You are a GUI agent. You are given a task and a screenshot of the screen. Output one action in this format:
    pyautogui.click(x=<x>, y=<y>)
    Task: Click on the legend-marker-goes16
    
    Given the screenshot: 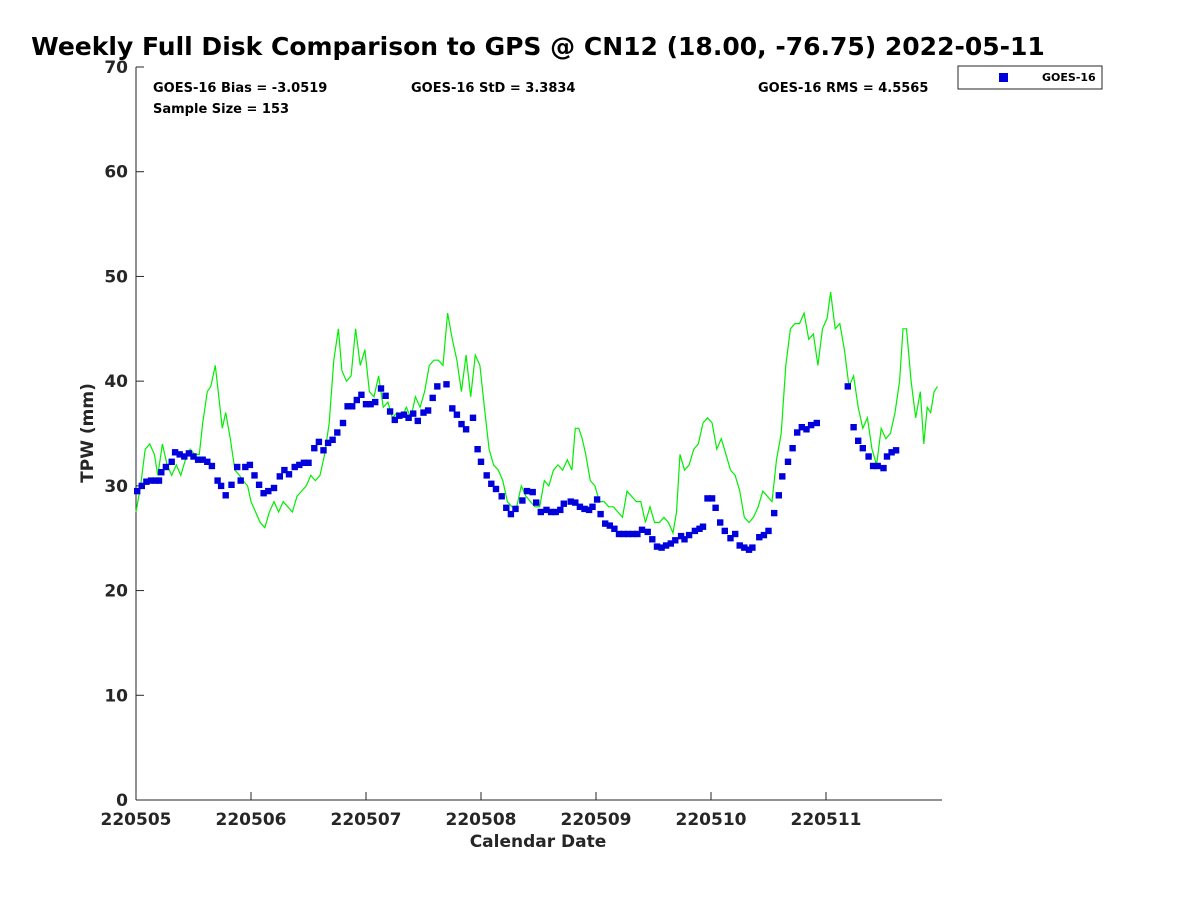 What is the action you would take?
    pyautogui.click(x=1003, y=77)
    